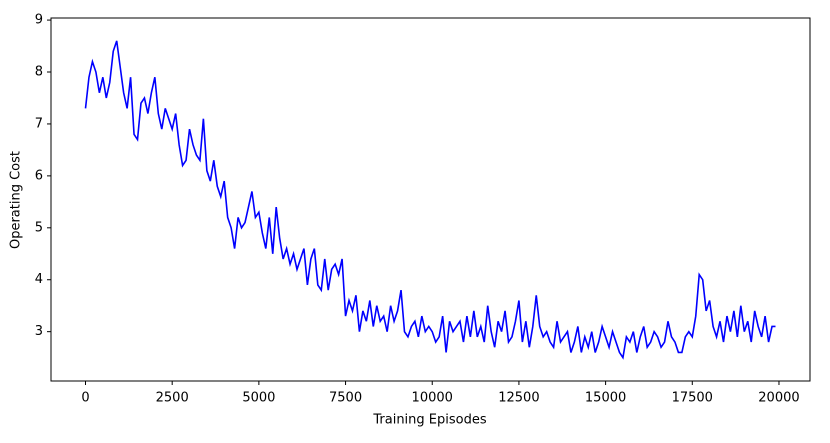 Image resolution: width=830 pixels, height=443 pixels. Describe the element at coordinates (39, 331) in the screenshot. I see `y-tick-label: 3` at that location.